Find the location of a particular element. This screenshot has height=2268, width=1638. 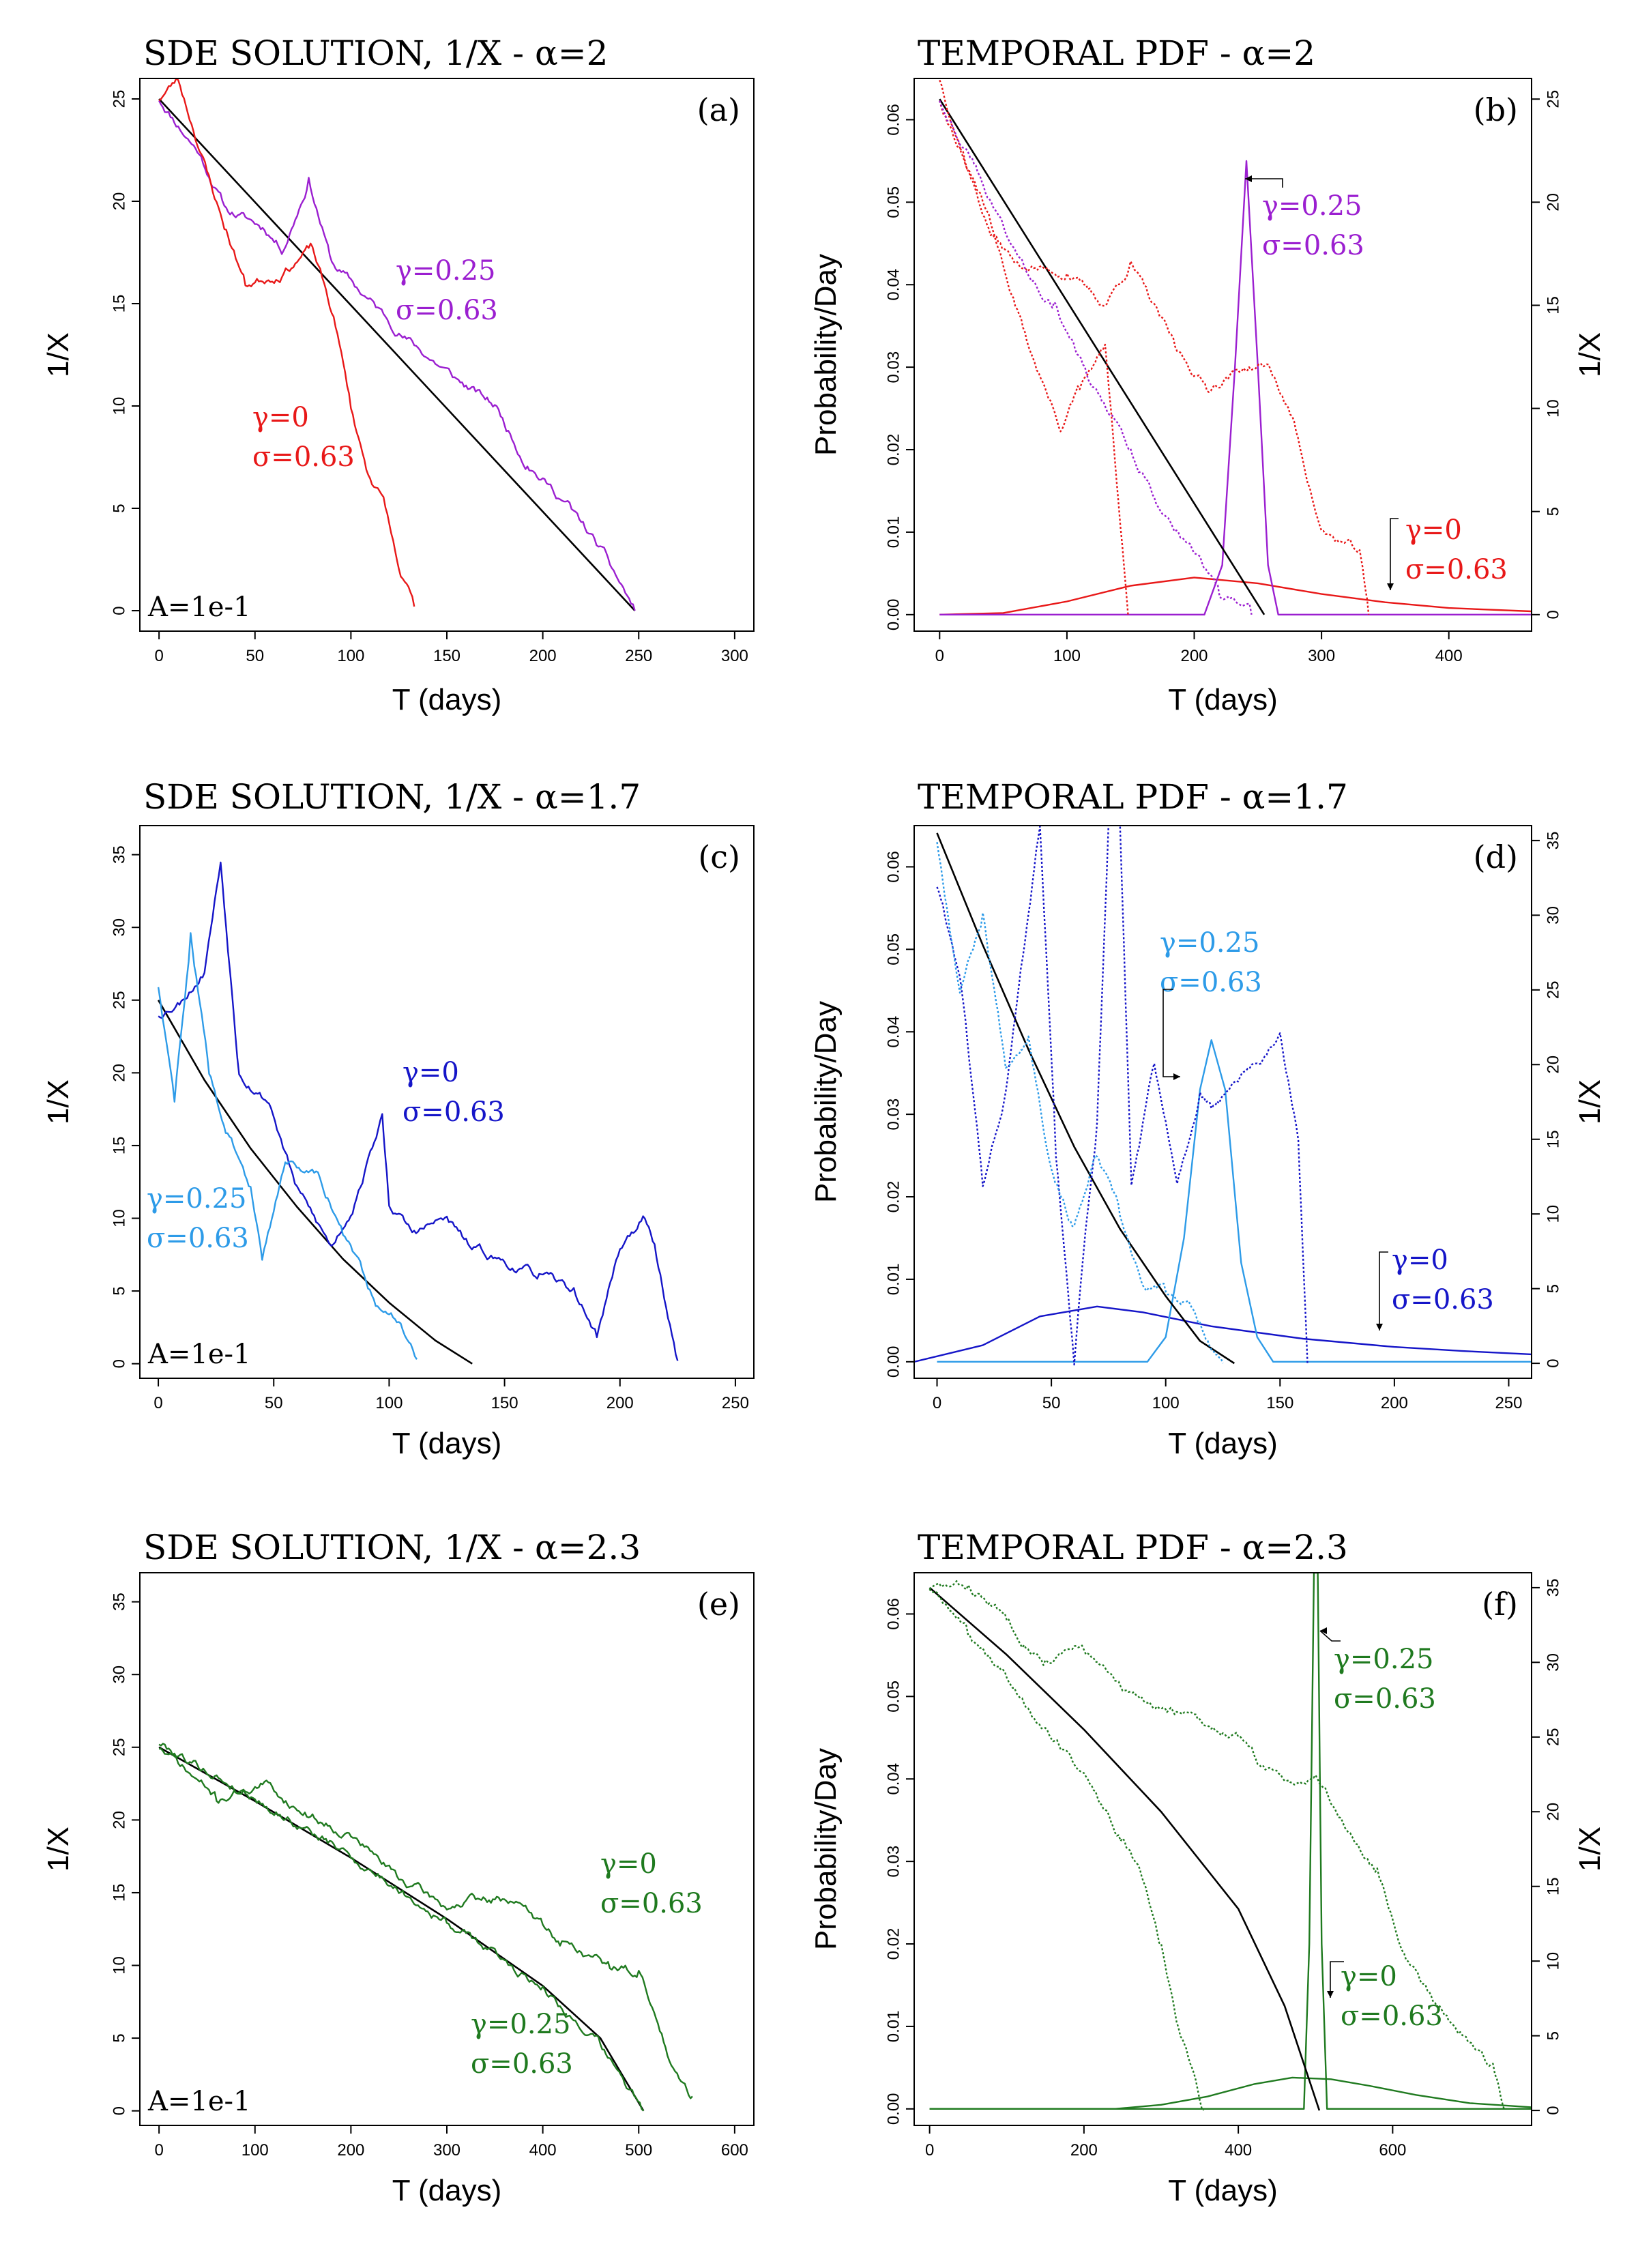

y-tick-label: 35 is located at coordinates (120, 1602).